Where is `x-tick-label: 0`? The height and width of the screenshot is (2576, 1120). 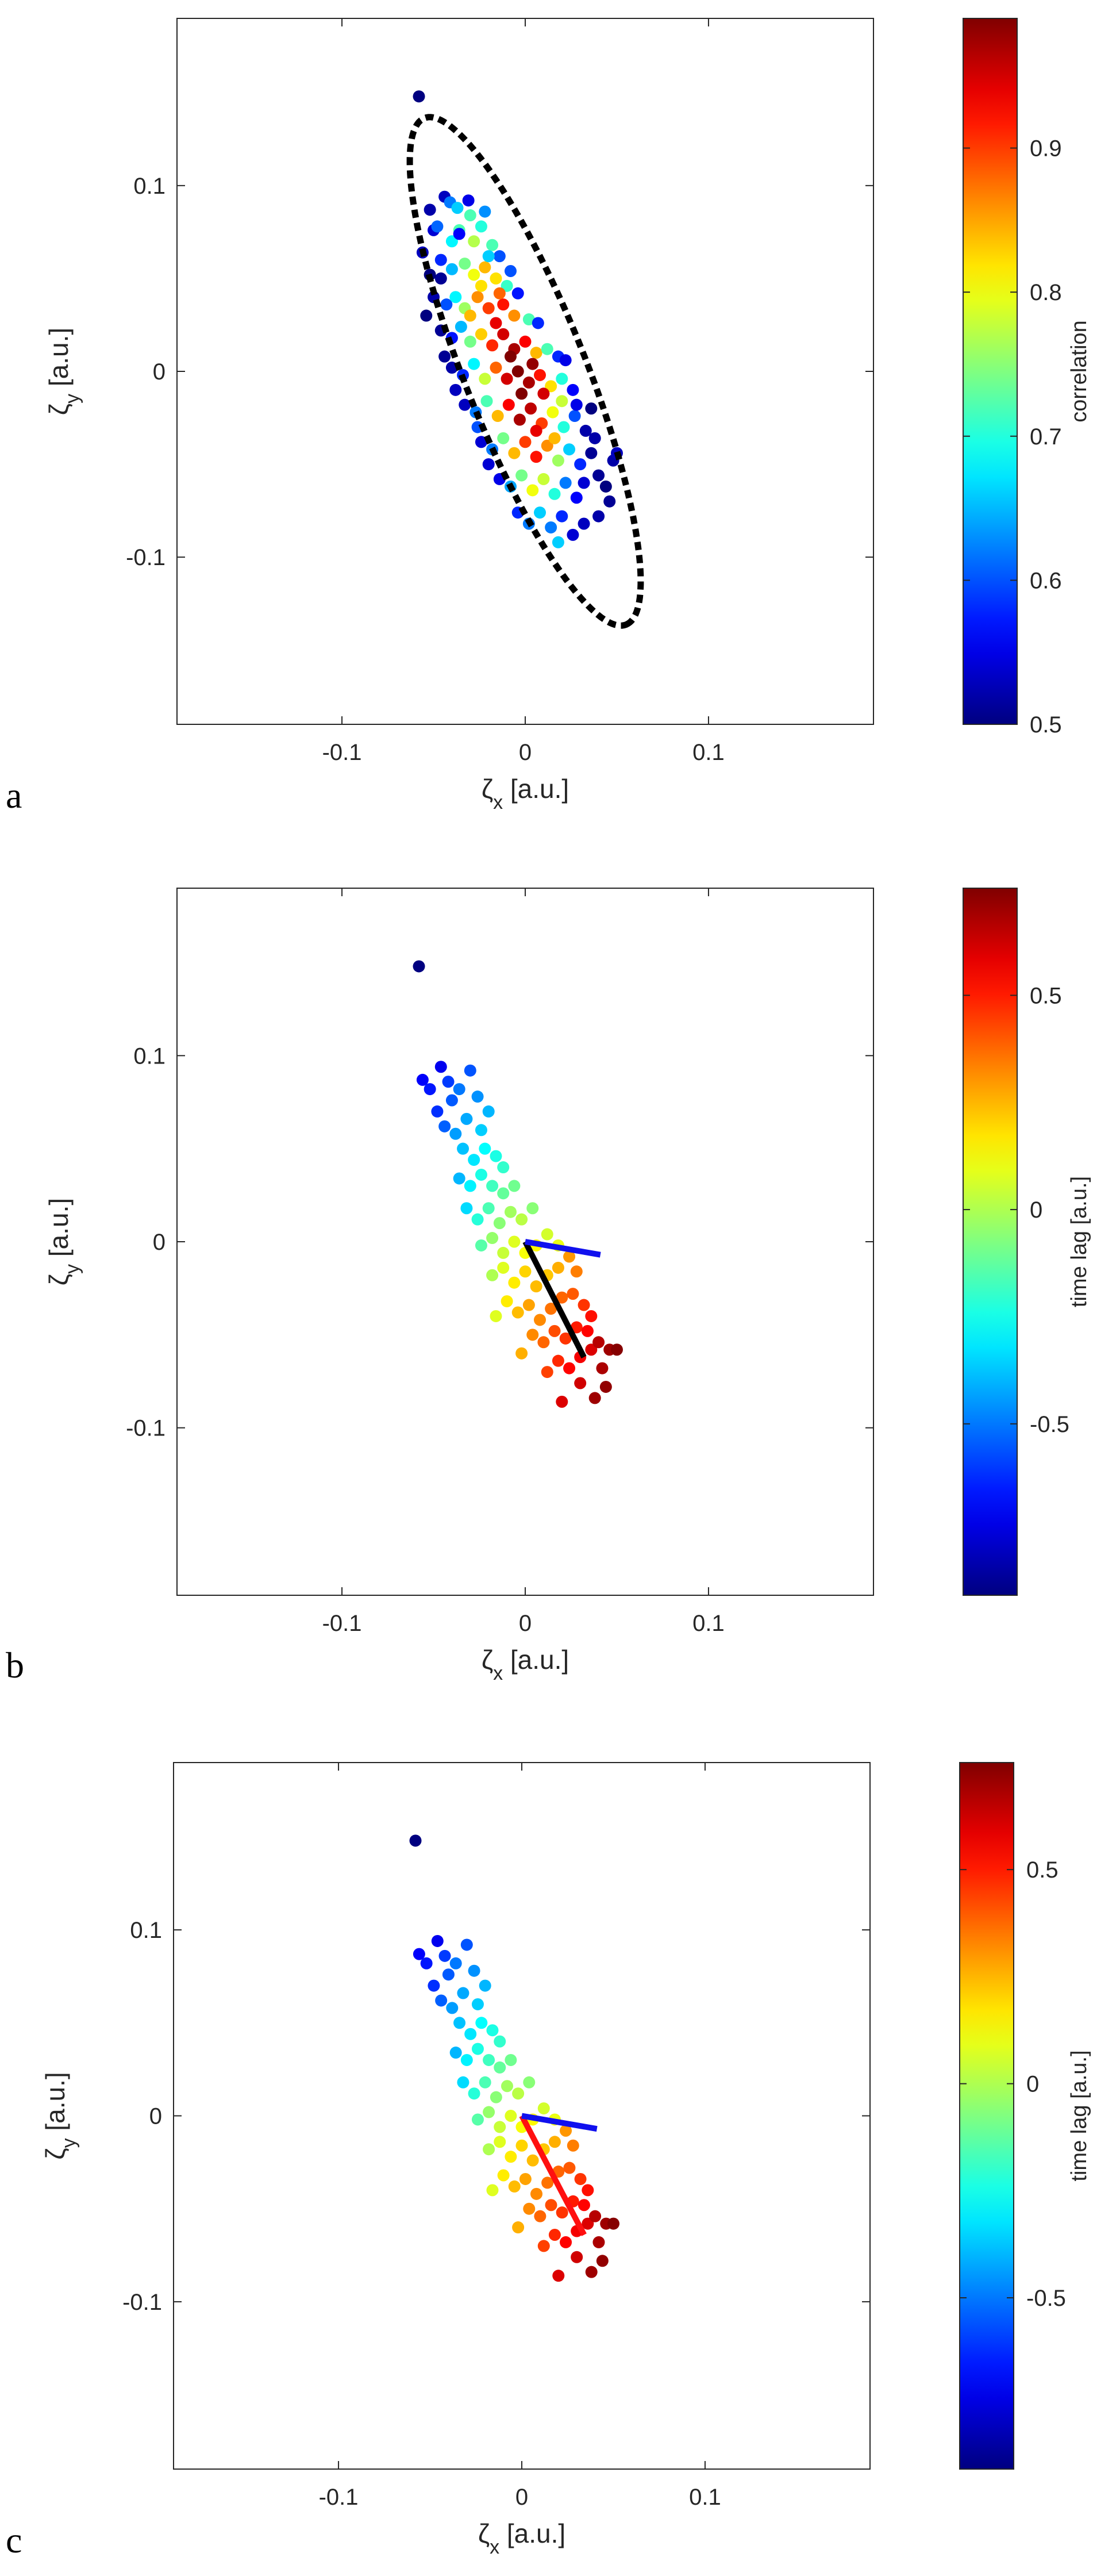 x-tick-label: 0 is located at coordinates (525, 753).